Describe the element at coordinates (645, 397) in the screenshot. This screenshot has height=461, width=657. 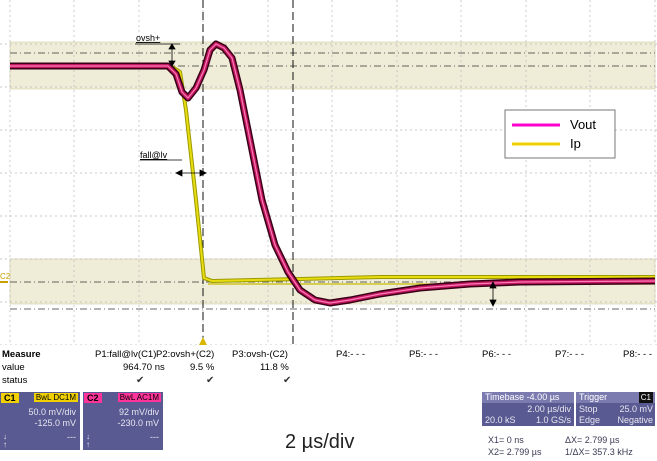
I see `trigger-channel: C1` at that location.